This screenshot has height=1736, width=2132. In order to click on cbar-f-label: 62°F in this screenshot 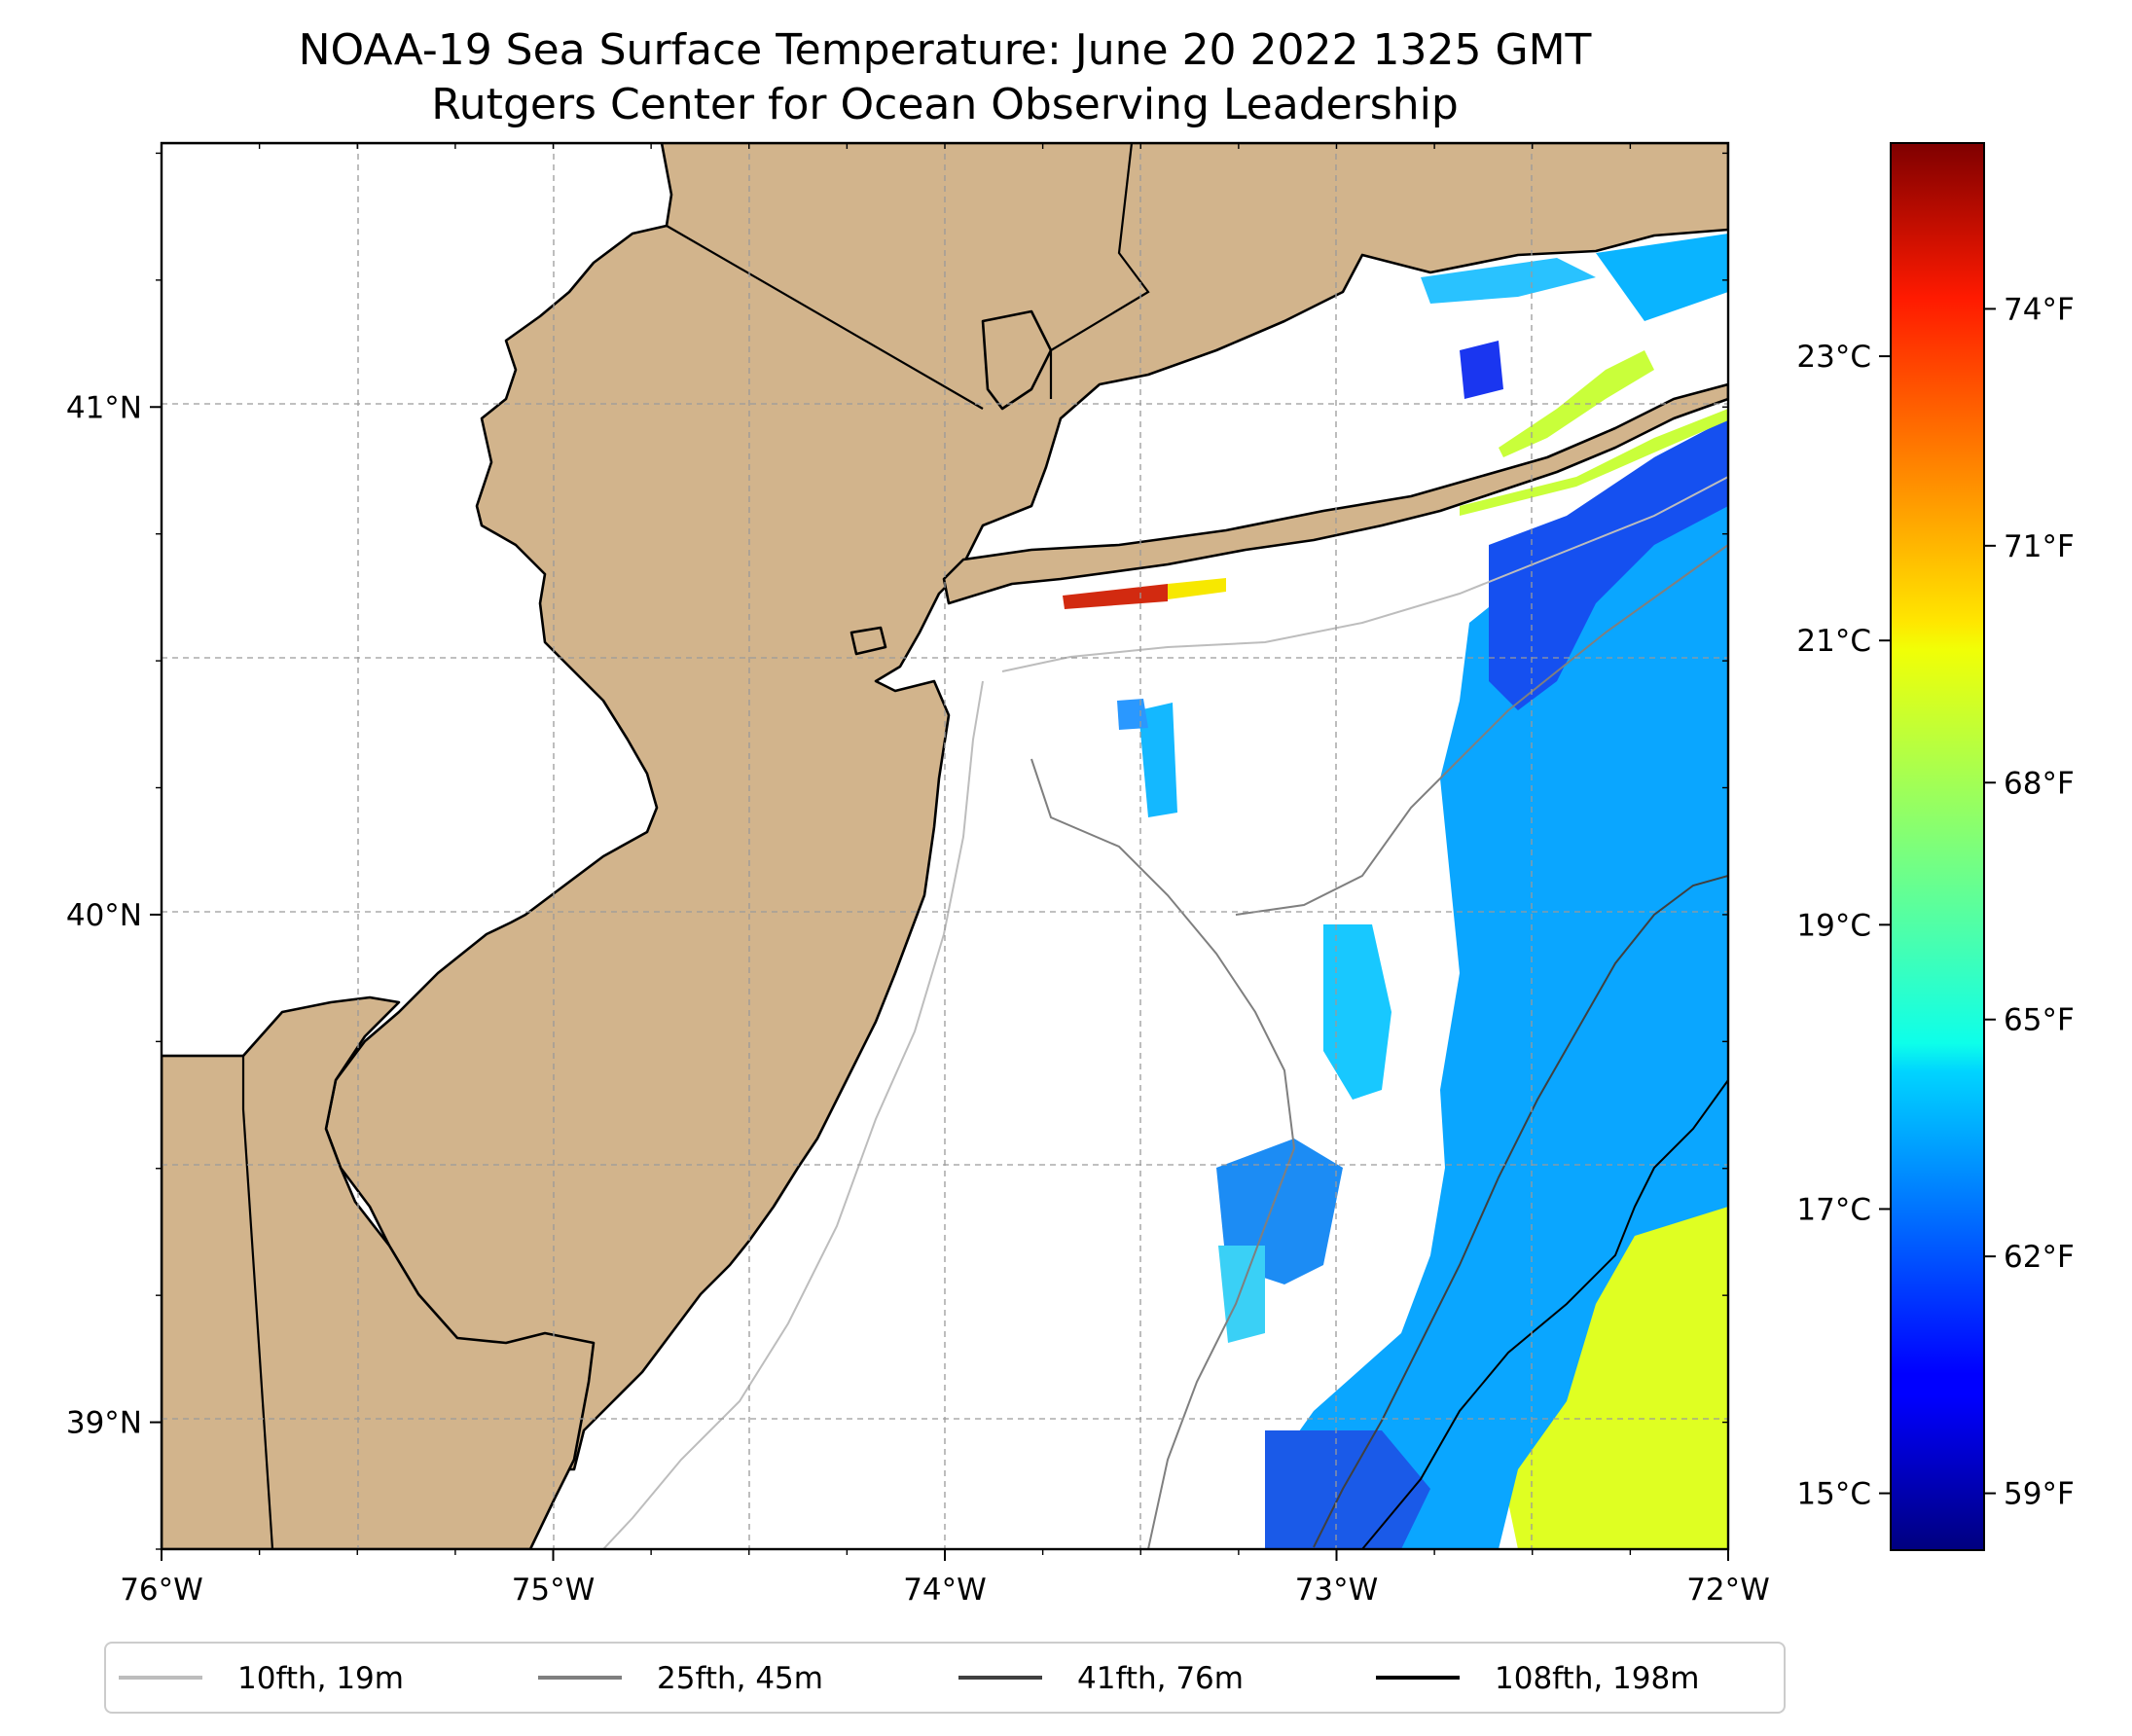, I will do `click(2040, 1258)`.